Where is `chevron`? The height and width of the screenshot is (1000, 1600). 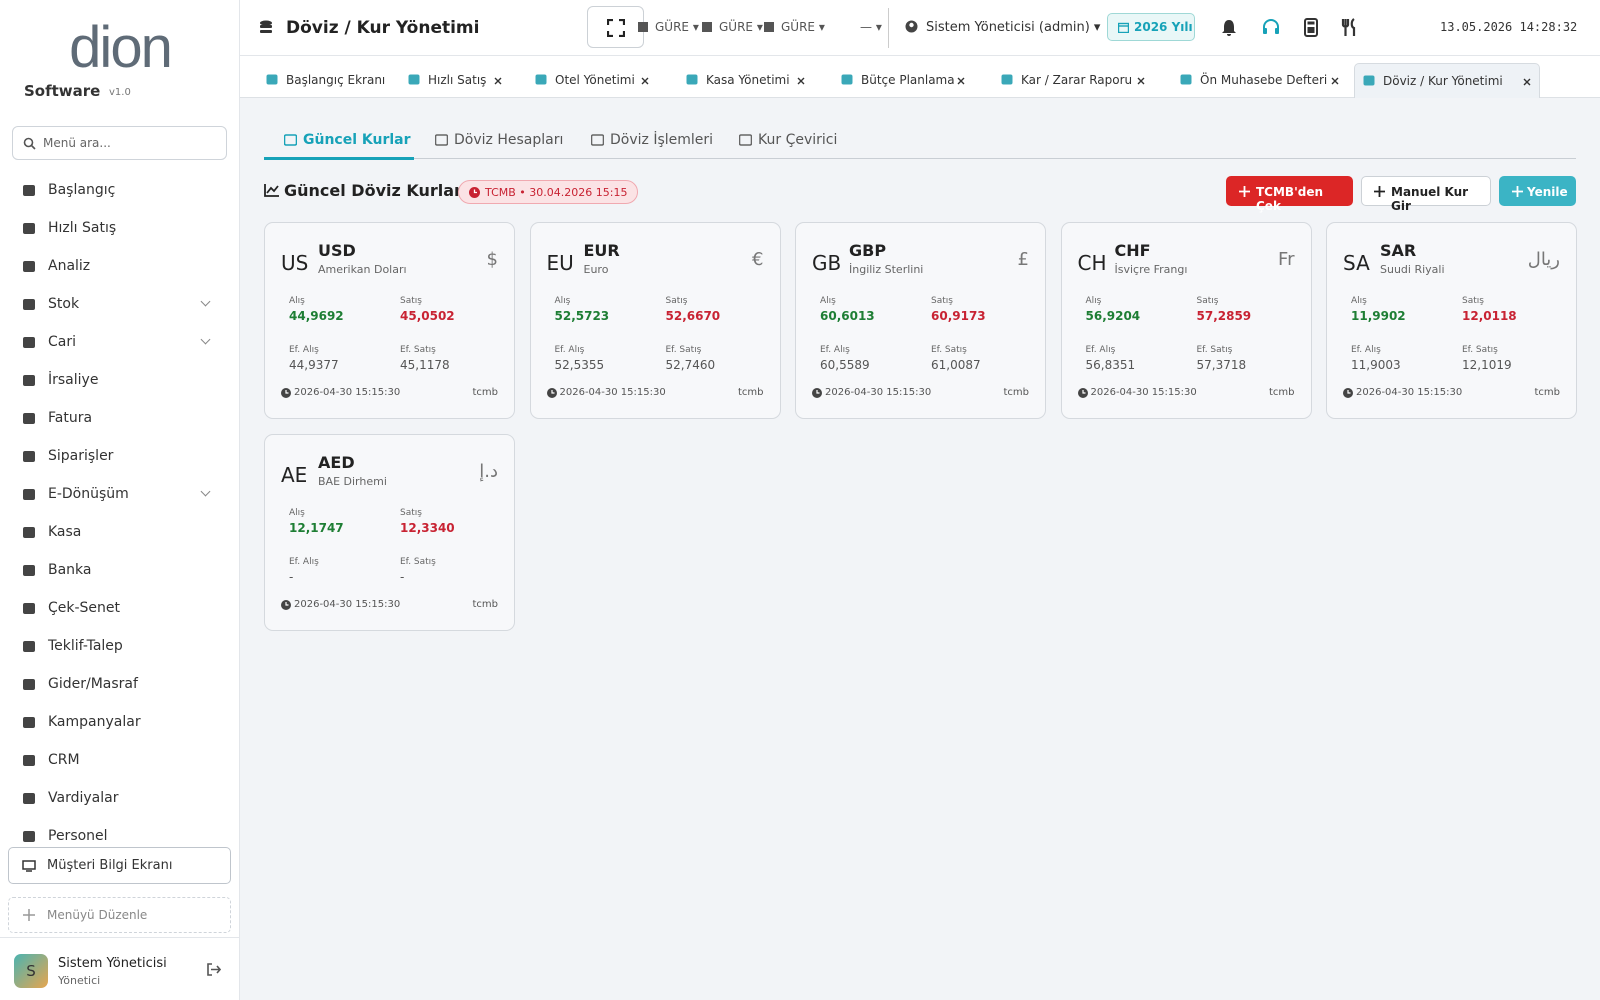
chevron is located at coordinates (205, 491).